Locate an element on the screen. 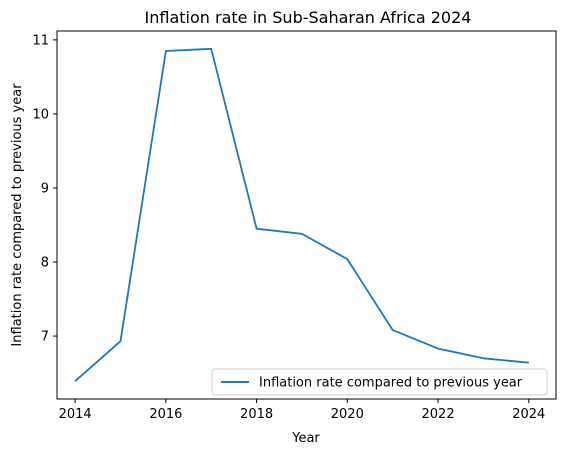 The image size is (563, 455). x-axis: 2014 2016 2018 2020 2022 2024 is located at coordinates (302, 410).